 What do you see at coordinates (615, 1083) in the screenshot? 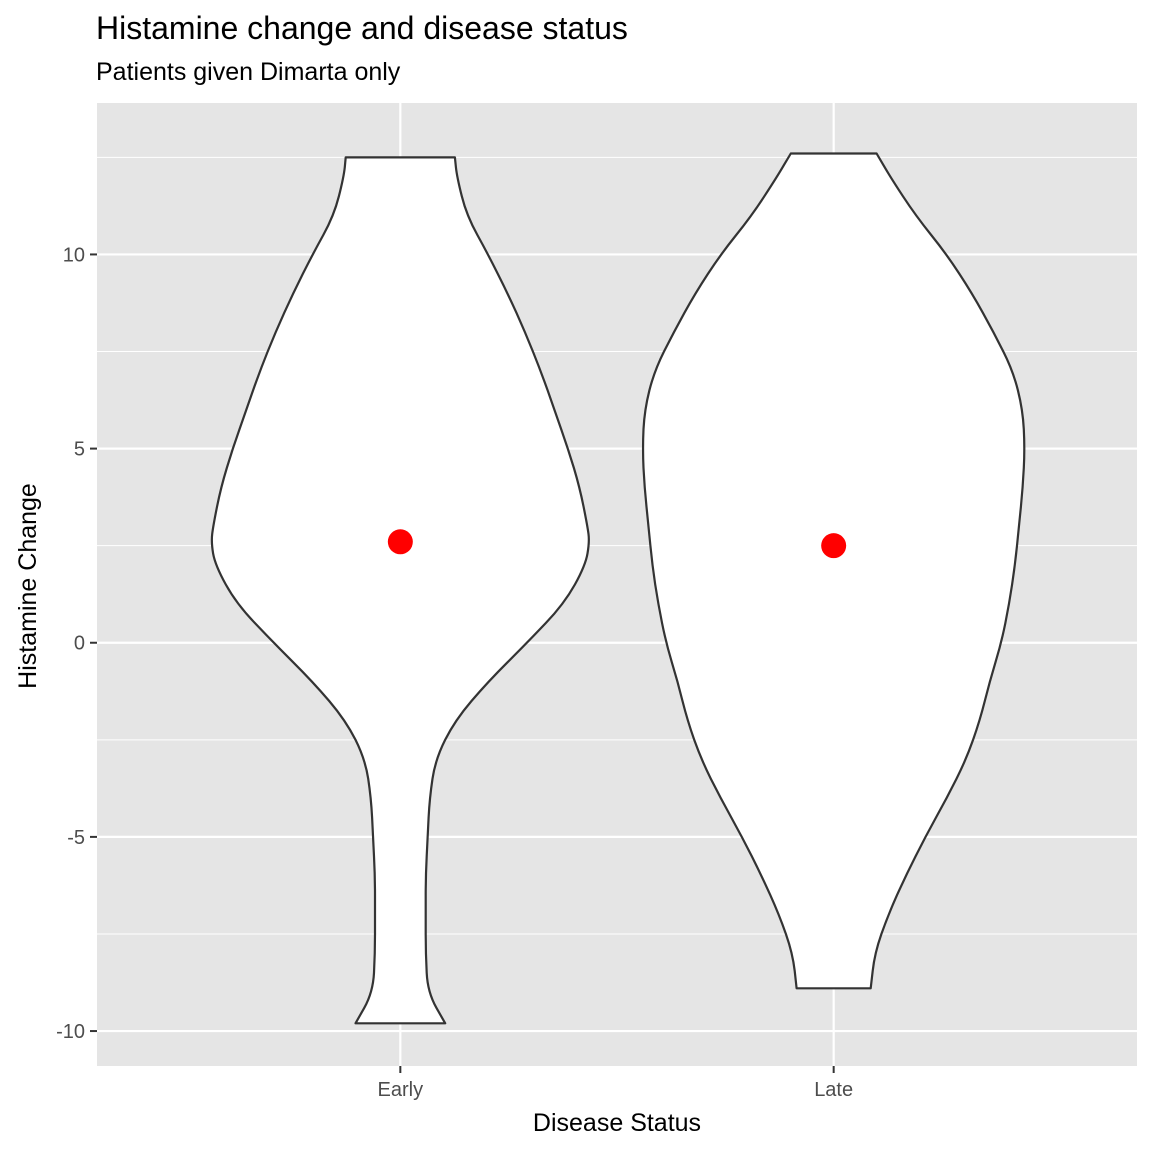
I see `x-axis: Early Late` at bounding box center [615, 1083].